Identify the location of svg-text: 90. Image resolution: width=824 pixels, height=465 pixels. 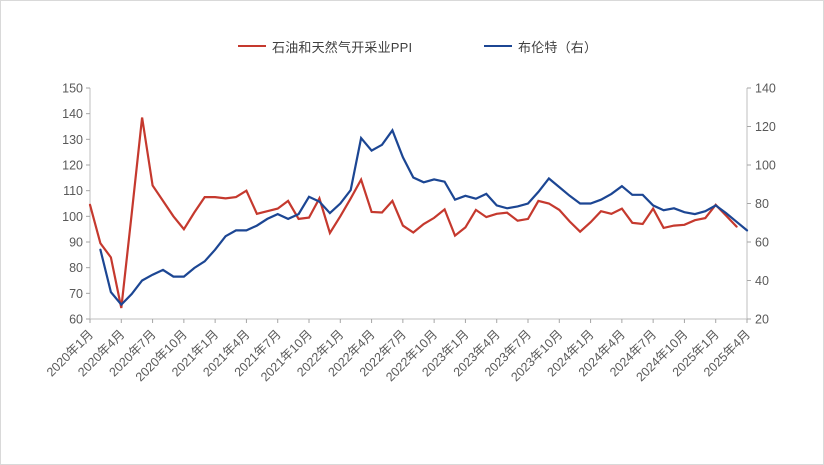
(76, 243).